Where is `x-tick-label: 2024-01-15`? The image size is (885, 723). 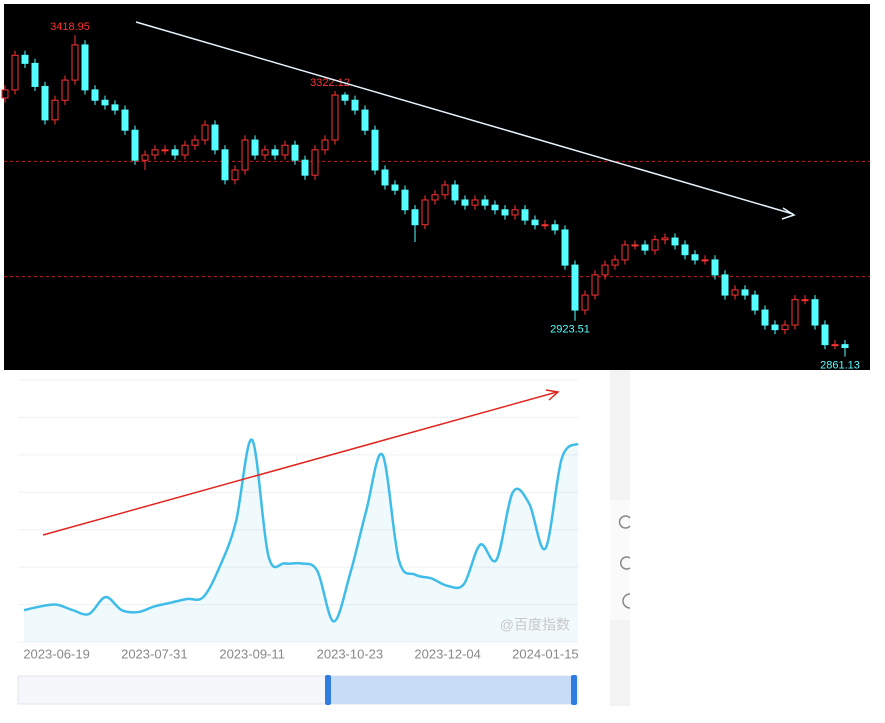 x-tick-label: 2024-01-15 is located at coordinates (545, 653).